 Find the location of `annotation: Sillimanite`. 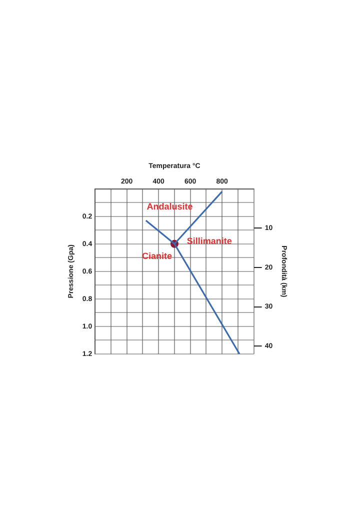

annotation: Sillimanite is located at coordinates (209, 241).